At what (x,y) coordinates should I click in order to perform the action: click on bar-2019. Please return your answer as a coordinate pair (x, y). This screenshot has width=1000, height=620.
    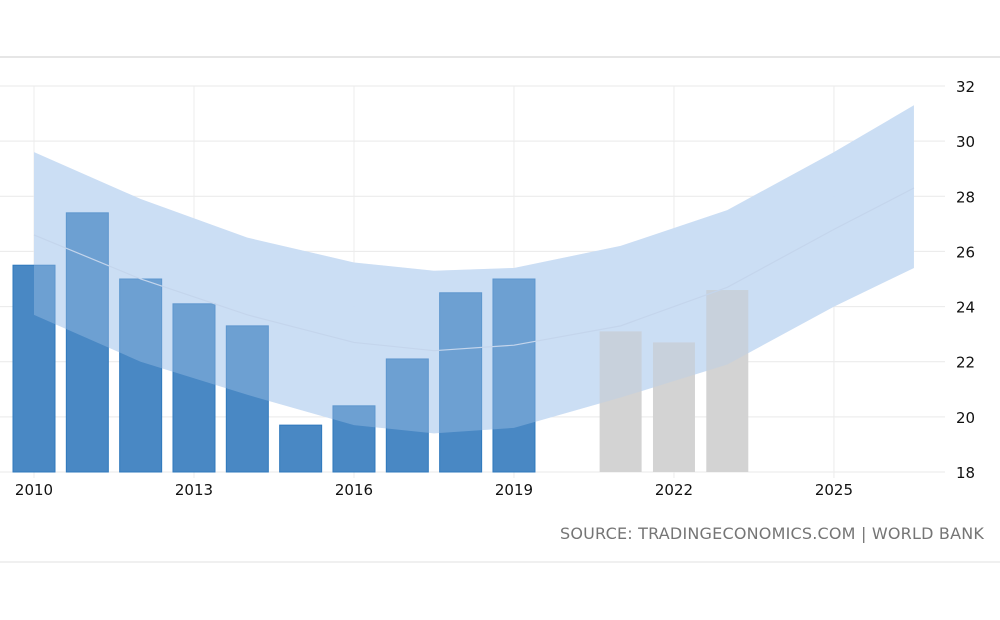
    Looking at the image, I should click on (514, 375).